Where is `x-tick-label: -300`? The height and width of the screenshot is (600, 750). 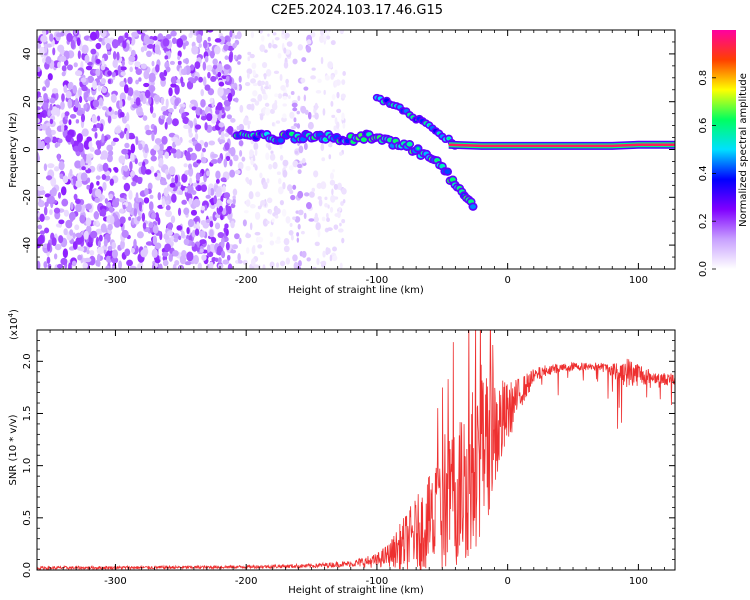
x-tick-label: -300 is located at coordinates (115, 280).